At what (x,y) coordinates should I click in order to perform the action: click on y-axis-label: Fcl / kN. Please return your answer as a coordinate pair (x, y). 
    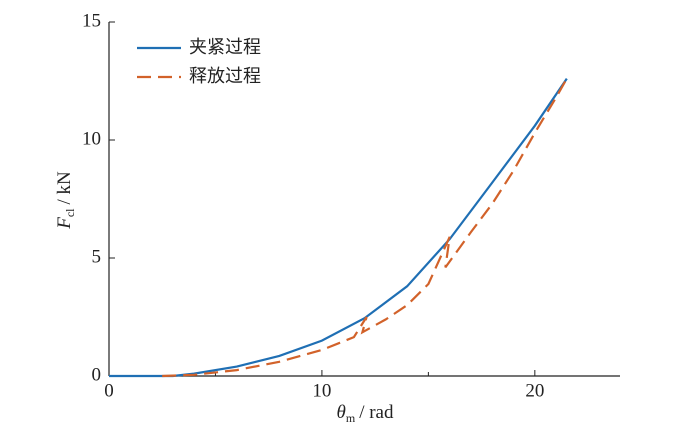
    Looking at the image, I should click on (65, 200).